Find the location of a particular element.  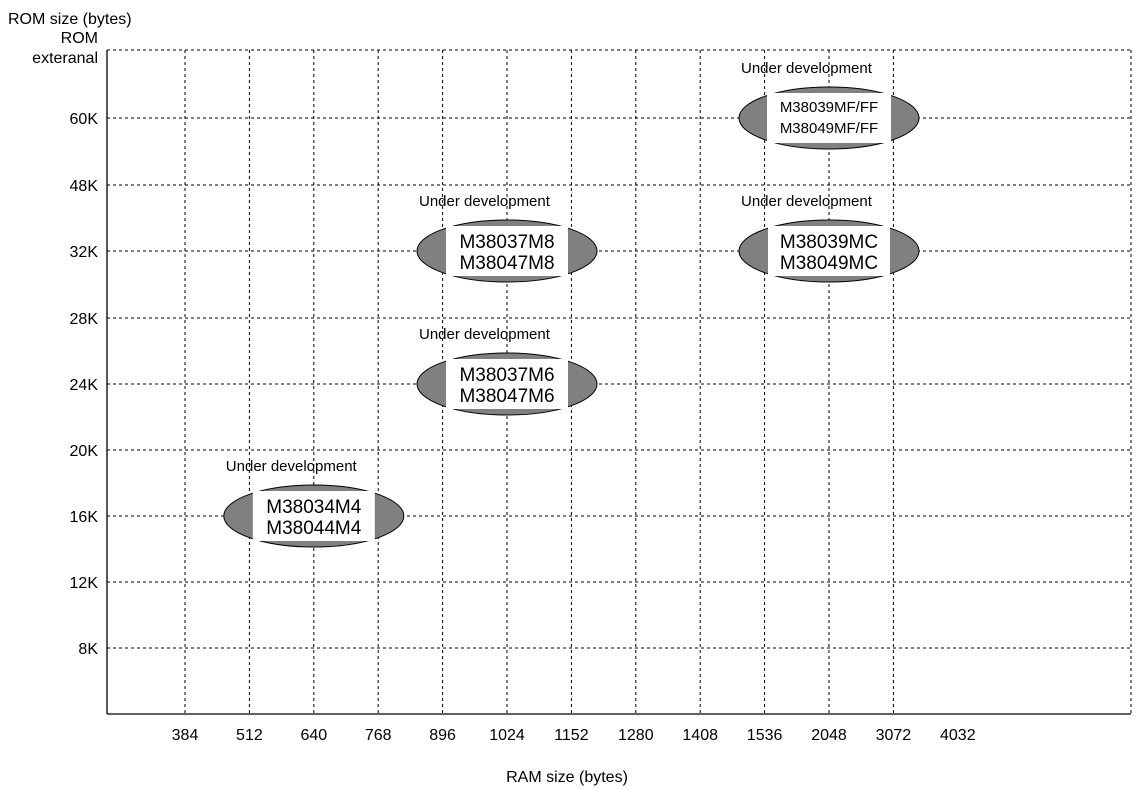

x-tick-label: 384 is located at coordinates (185, 735).